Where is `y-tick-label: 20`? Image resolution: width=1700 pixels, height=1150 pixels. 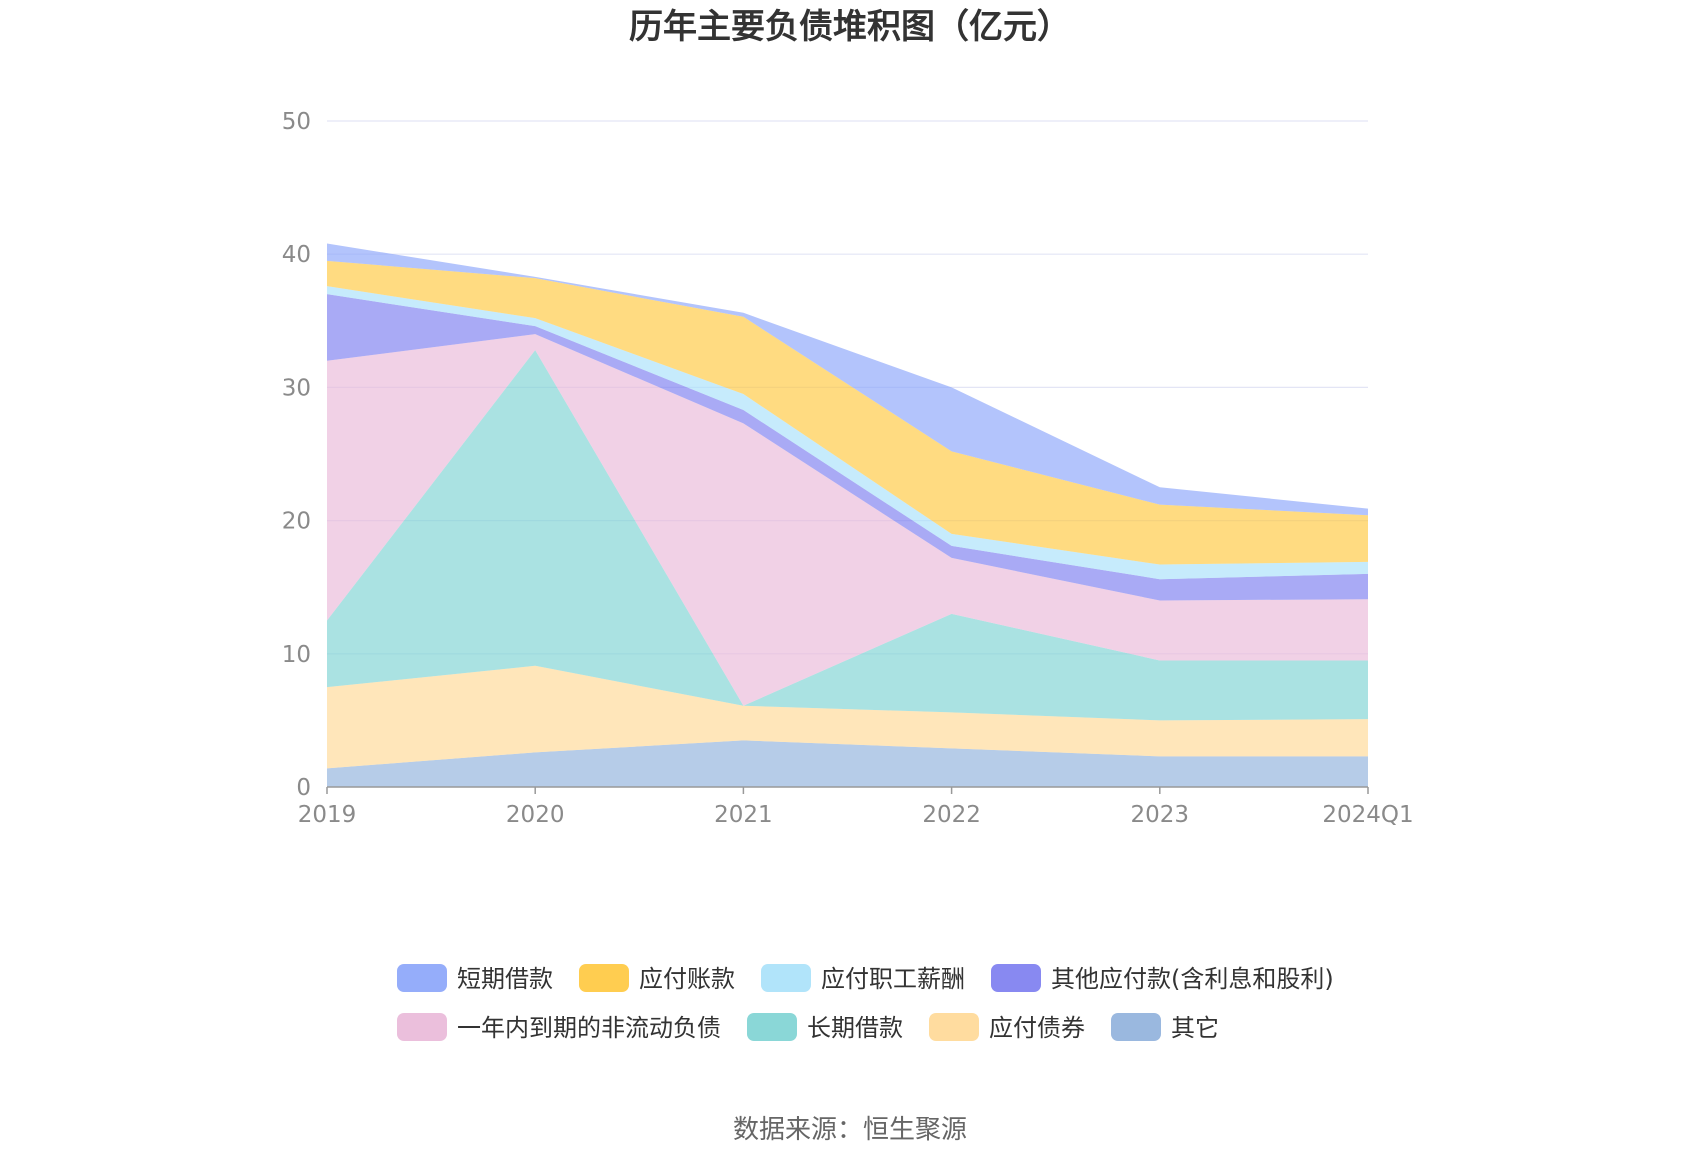 y-tick-label: 20 is located at coordinates (296, 522).